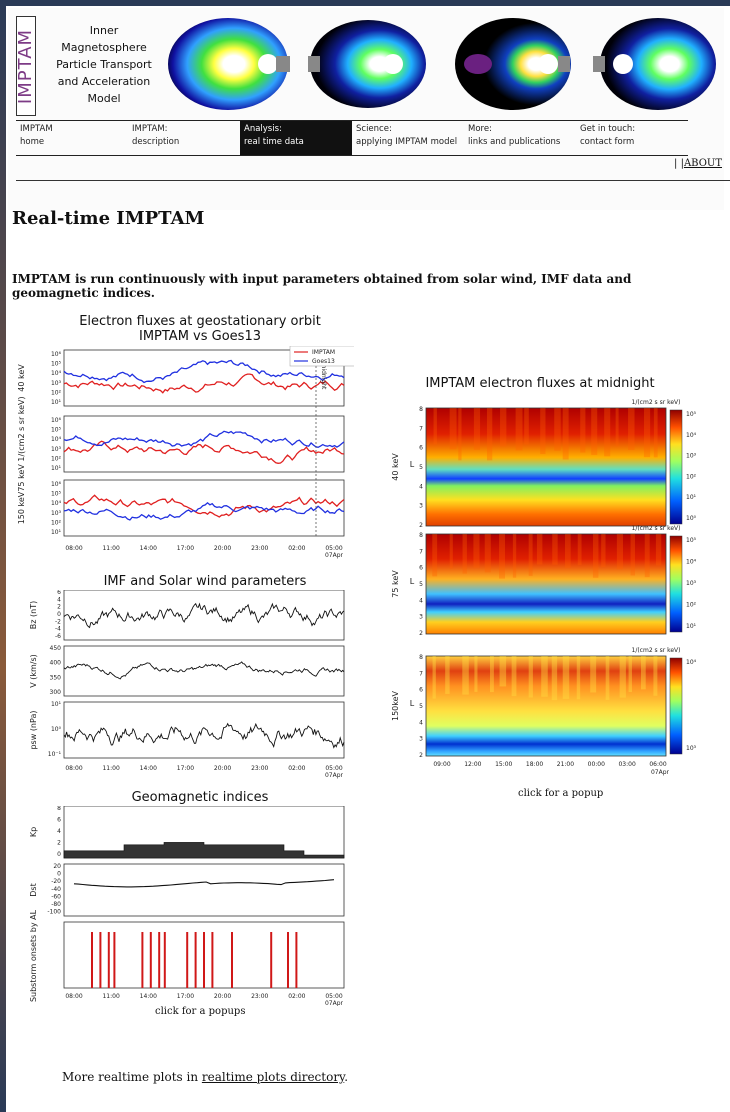 Image resolution: width=730 pixels, height=1112 pixels. What do you see at coordinates (691, 497) in the screenshot?
I see `colorbar-tick-label: 10¹` at bounding box center [691, 497].